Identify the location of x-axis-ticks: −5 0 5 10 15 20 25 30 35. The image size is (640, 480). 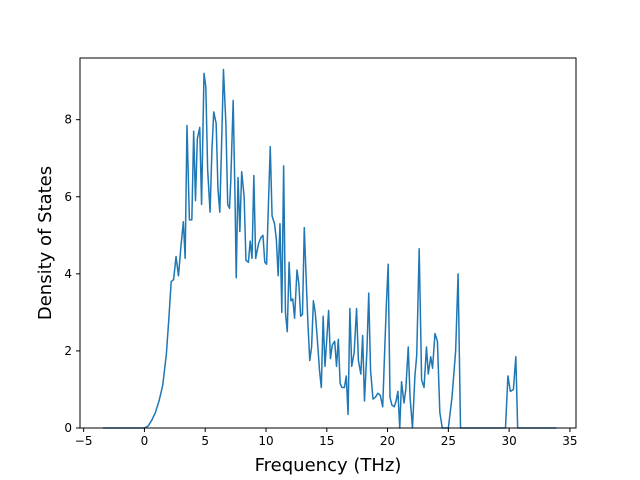
(326, 438).